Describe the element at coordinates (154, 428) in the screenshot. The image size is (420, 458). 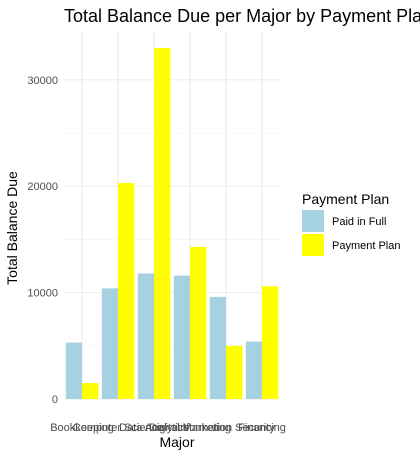
I see `x-tick-label: Data Analytics` at that location.